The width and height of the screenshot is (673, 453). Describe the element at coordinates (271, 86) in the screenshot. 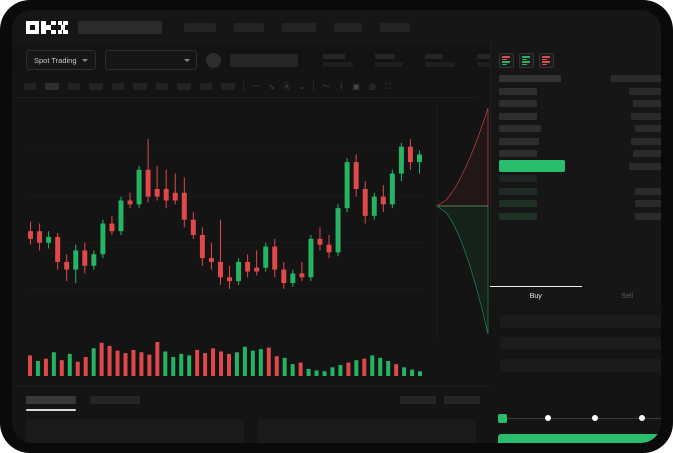

I see `trendline-icon: ↘` at that location.